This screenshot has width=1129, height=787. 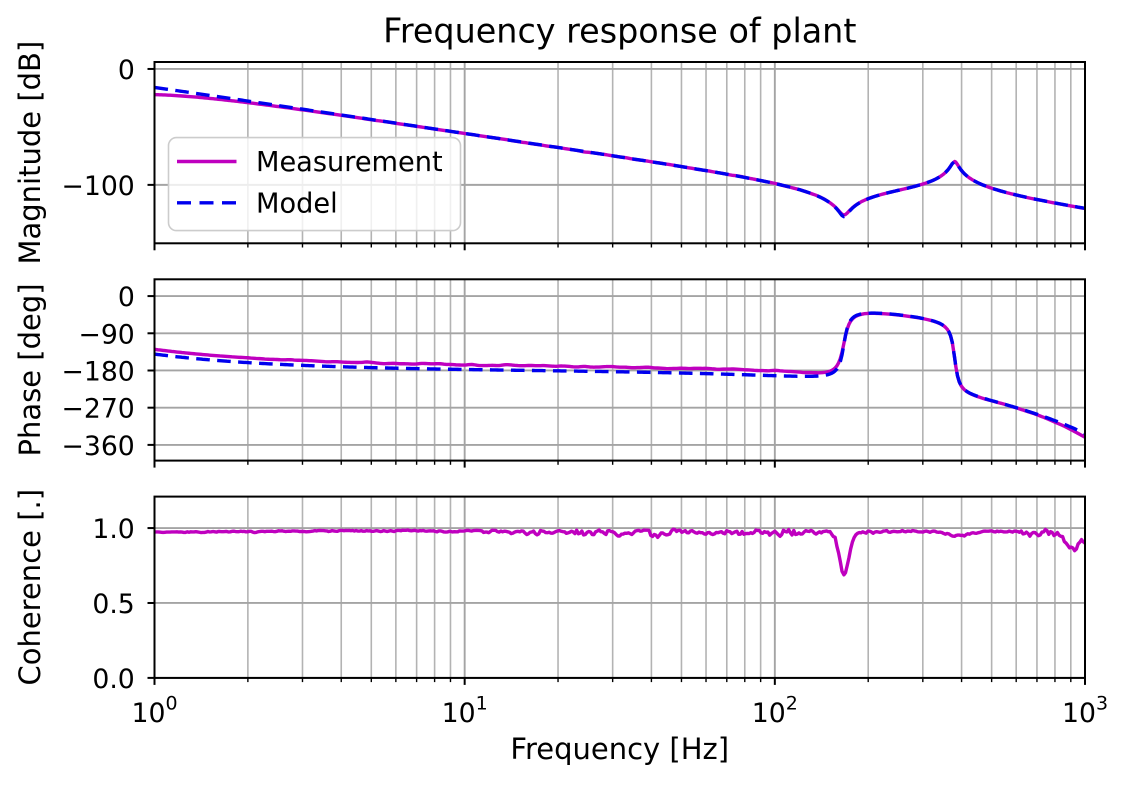 I want to click on xticks-phase, so click(x=619, y=464).